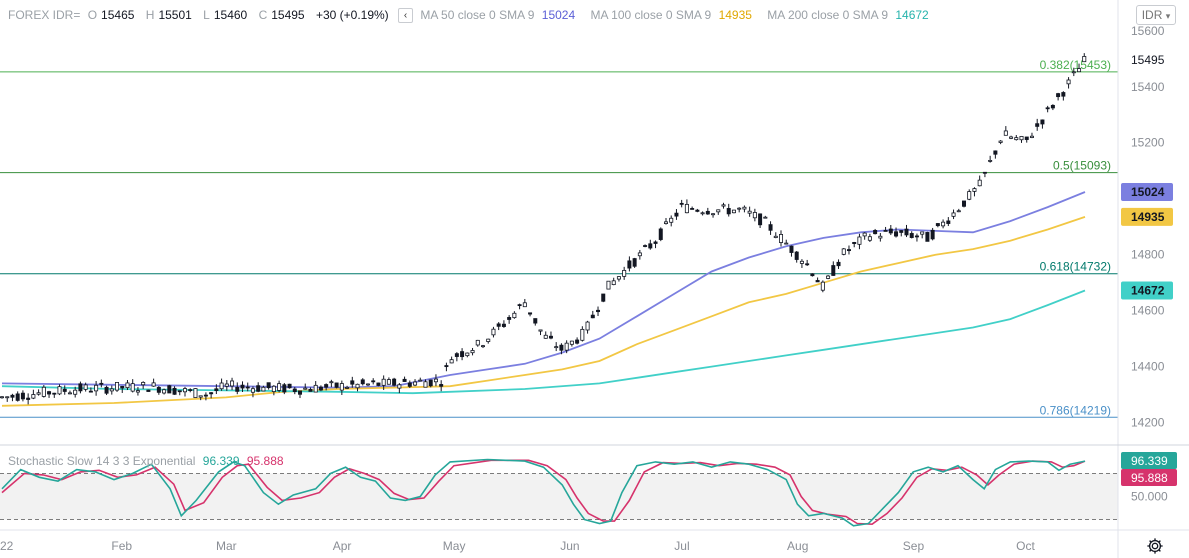 Image resolution: width=1189 pixels, height=558 pixels. Describe the element at coordinates (1148, 87) in the screenshot. I see `price-tick-label: 15400` at that location.